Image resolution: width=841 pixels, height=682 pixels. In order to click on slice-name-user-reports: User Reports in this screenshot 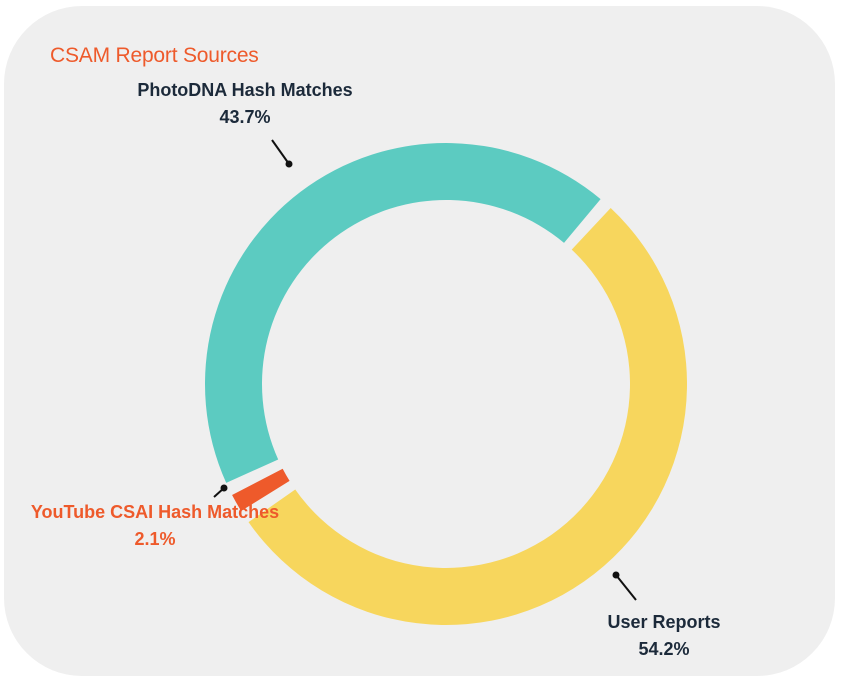, I will do `click(664, 622)`.